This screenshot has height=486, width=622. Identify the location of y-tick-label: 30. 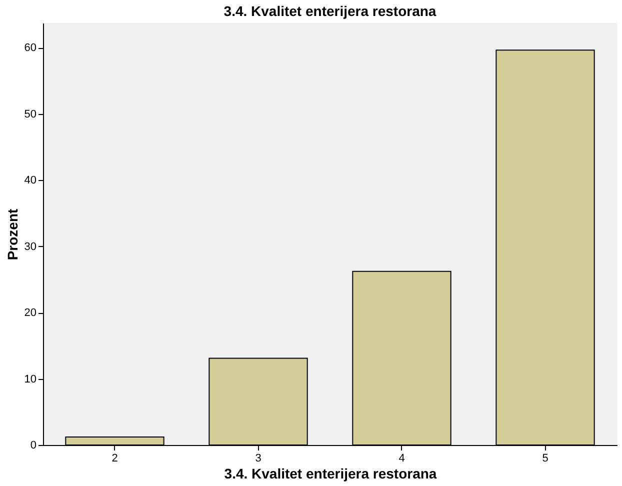
(30, 246).